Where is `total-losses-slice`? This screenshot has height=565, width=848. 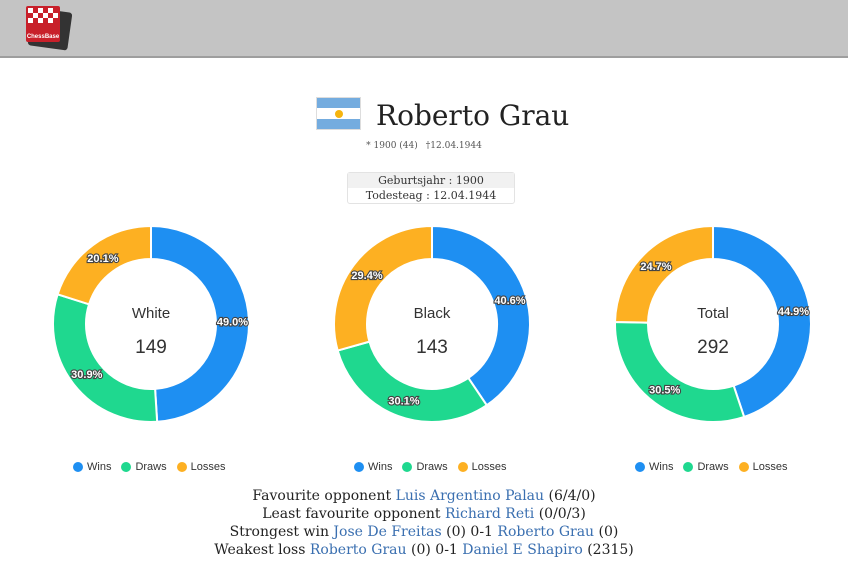
total-losses-slice is located at coordinates (663, 274).